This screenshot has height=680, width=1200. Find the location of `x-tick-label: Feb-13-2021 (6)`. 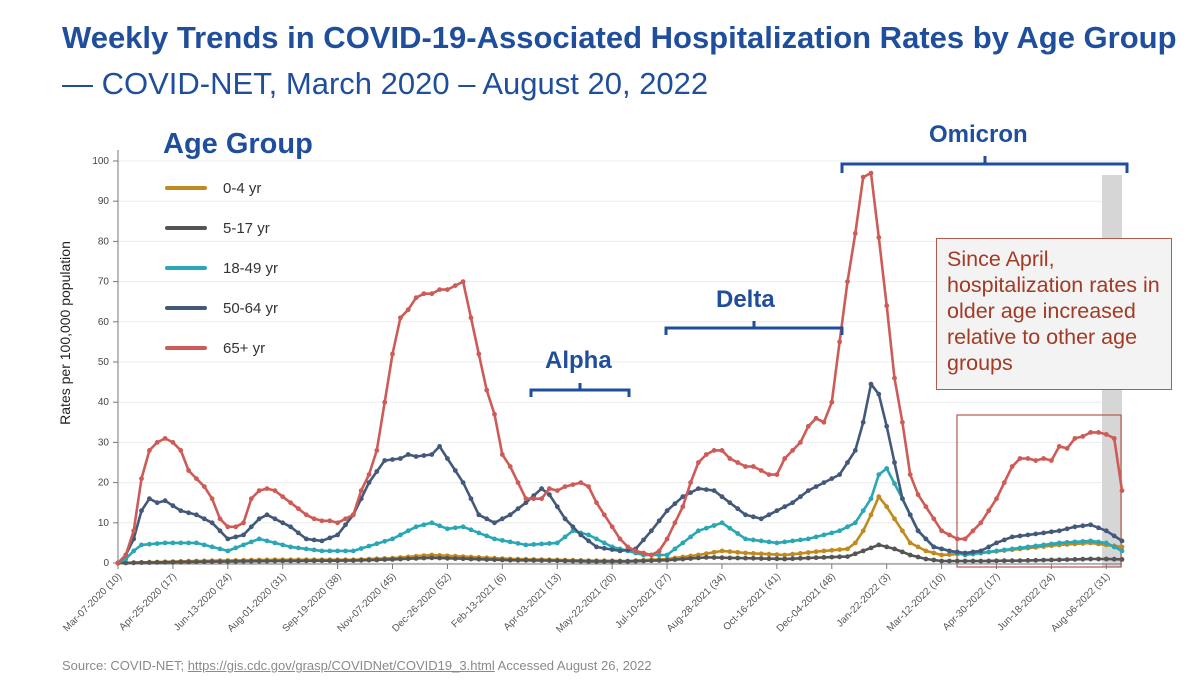

x-tick-label: Feb-13-2021 (6) is located at coordinates (479, 600).